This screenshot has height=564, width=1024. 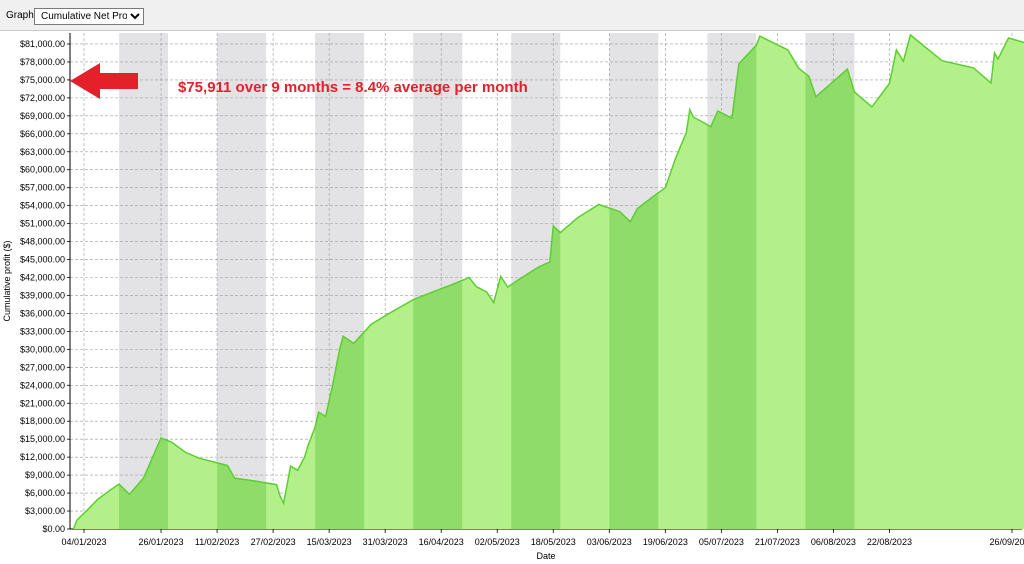 I want to click on y-tick-label: $6,000.00, so click(x=45, y=493).